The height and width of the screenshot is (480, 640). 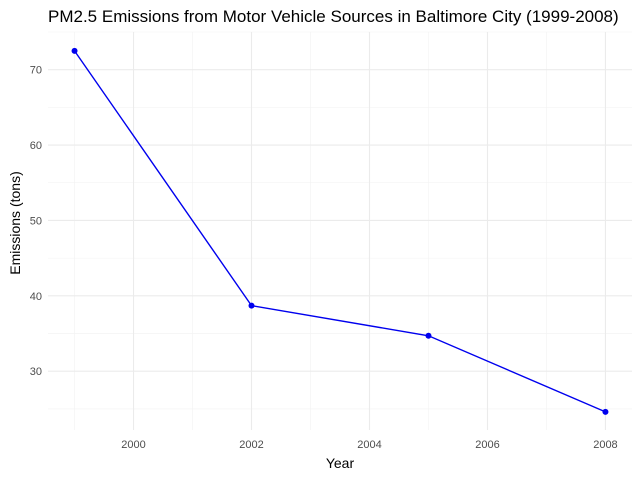 I want to click on y-tick-label-2: 50, so click(x=36, y=221).